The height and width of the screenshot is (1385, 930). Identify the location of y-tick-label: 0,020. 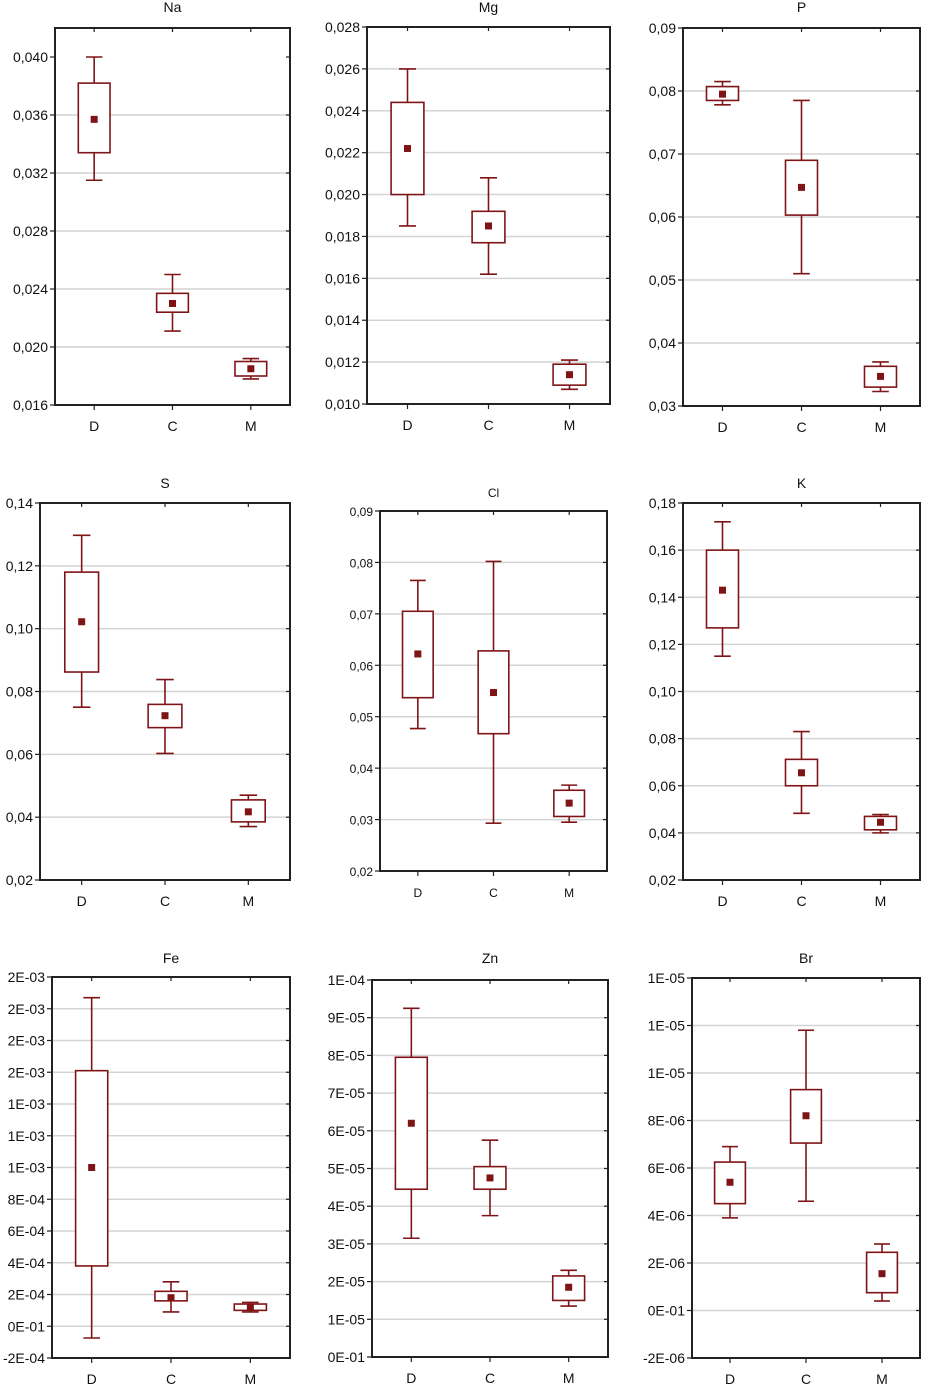
(30, 347).